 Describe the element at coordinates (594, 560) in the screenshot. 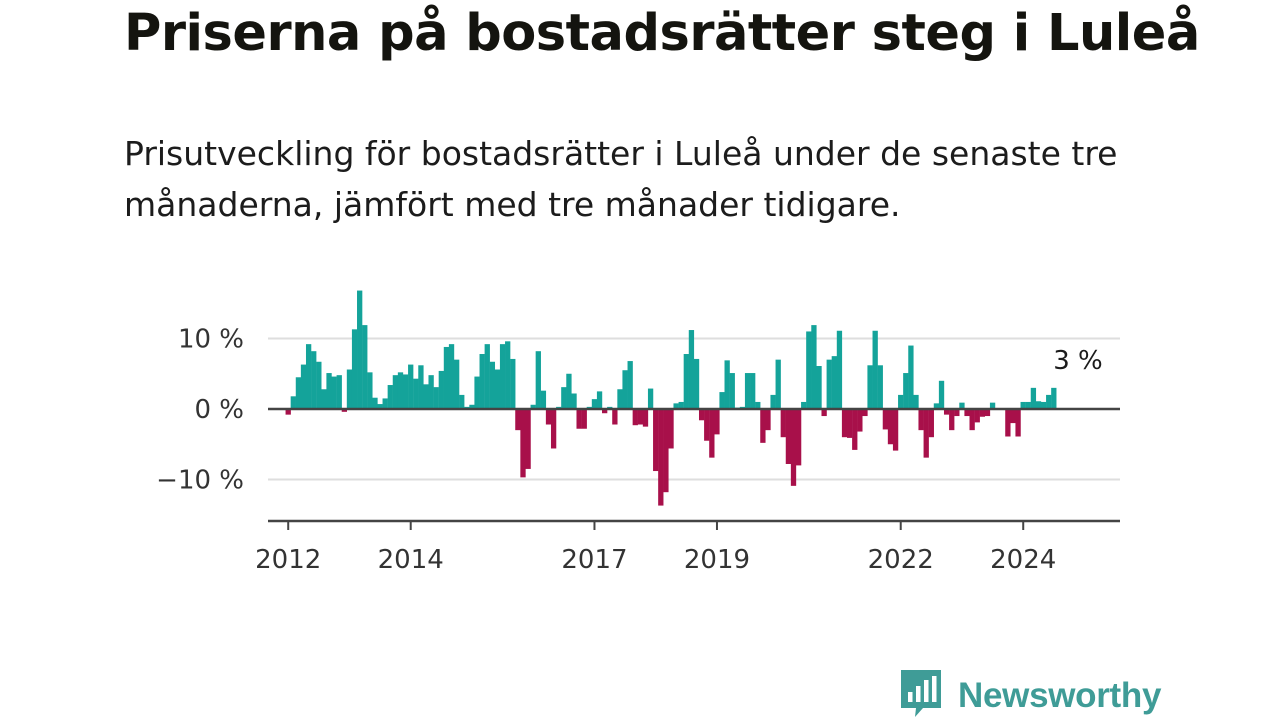

I see `x-tick-label: 2017` at that location.